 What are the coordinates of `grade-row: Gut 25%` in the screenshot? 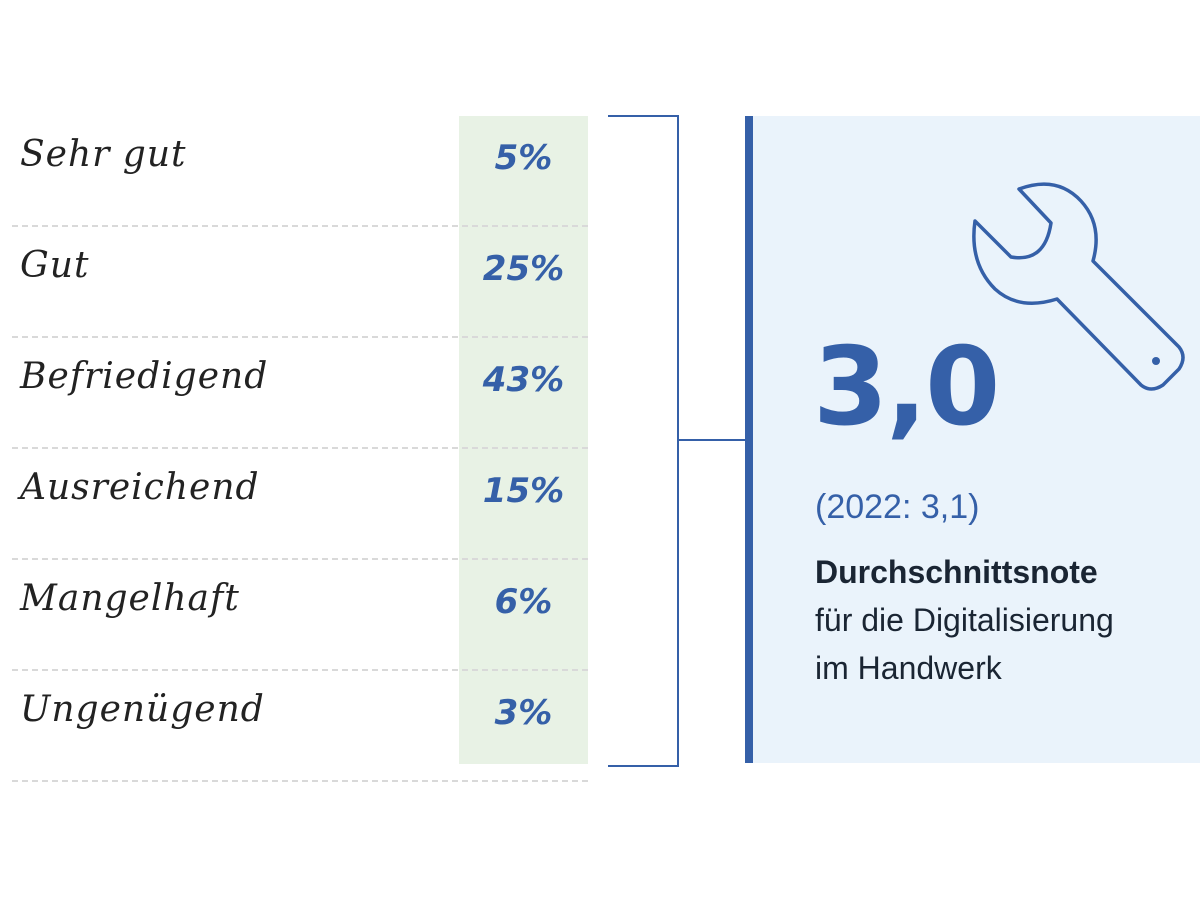 It's located at (300, 282).